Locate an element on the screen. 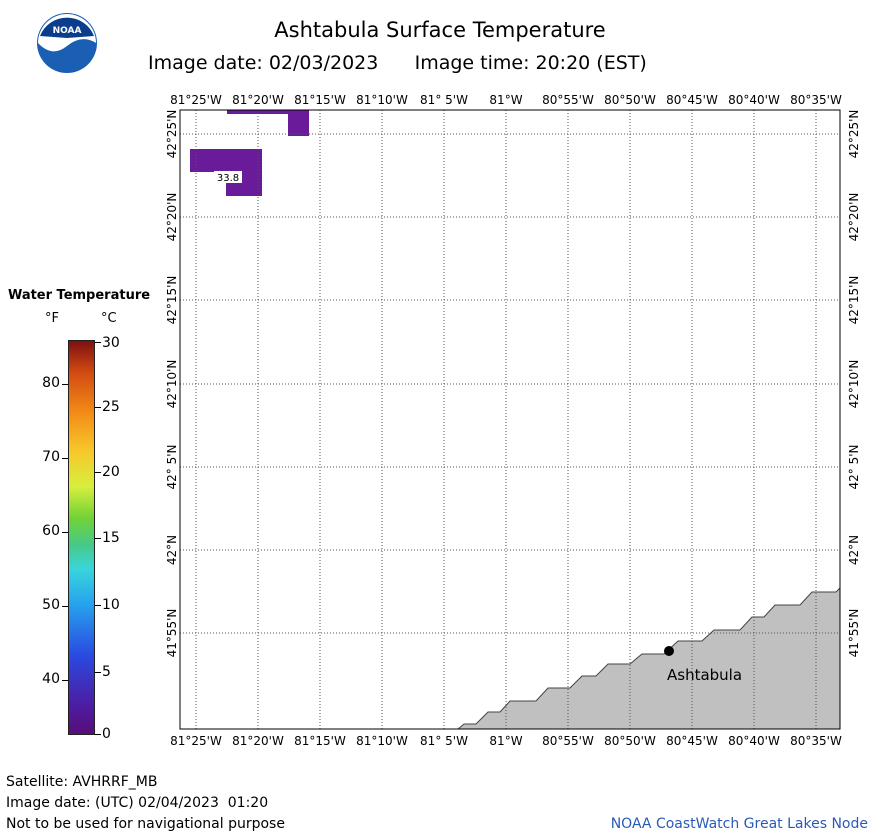  lon-label-top: 81° 5'W is located at coordinates (444, 100).